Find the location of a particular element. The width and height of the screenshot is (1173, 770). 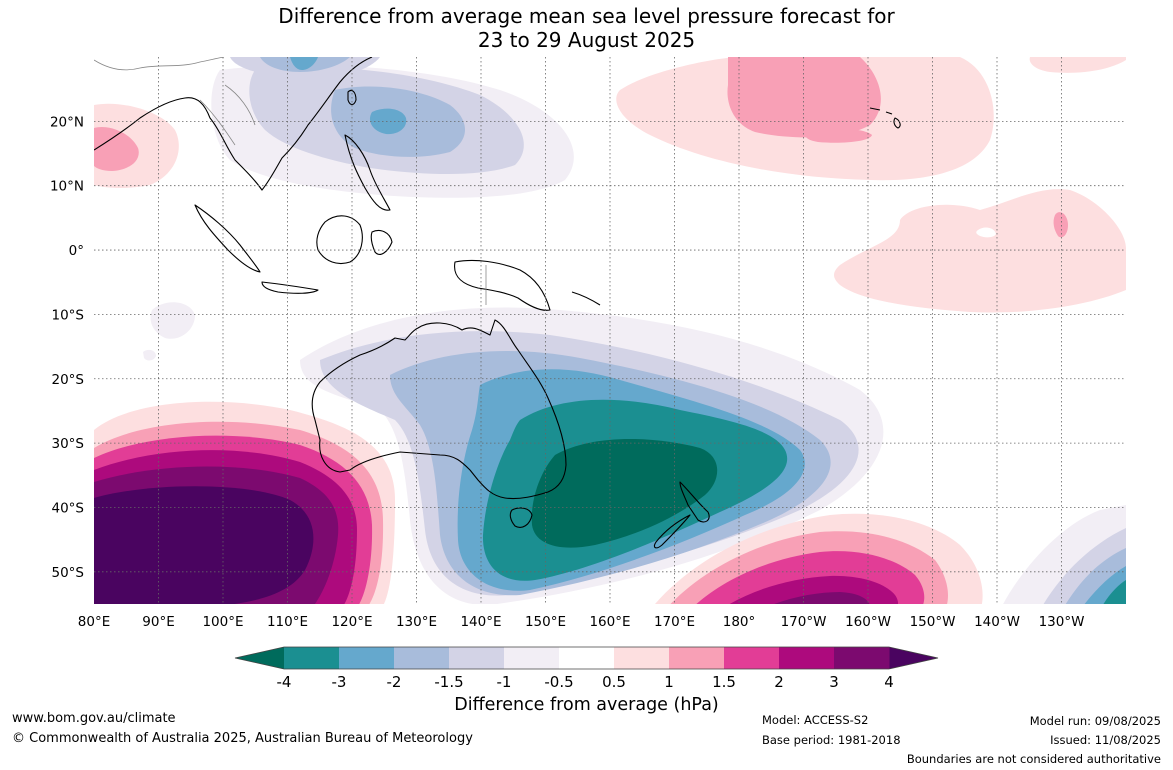

anomaly-field-southwest-high is located at coordinates (244, 502).